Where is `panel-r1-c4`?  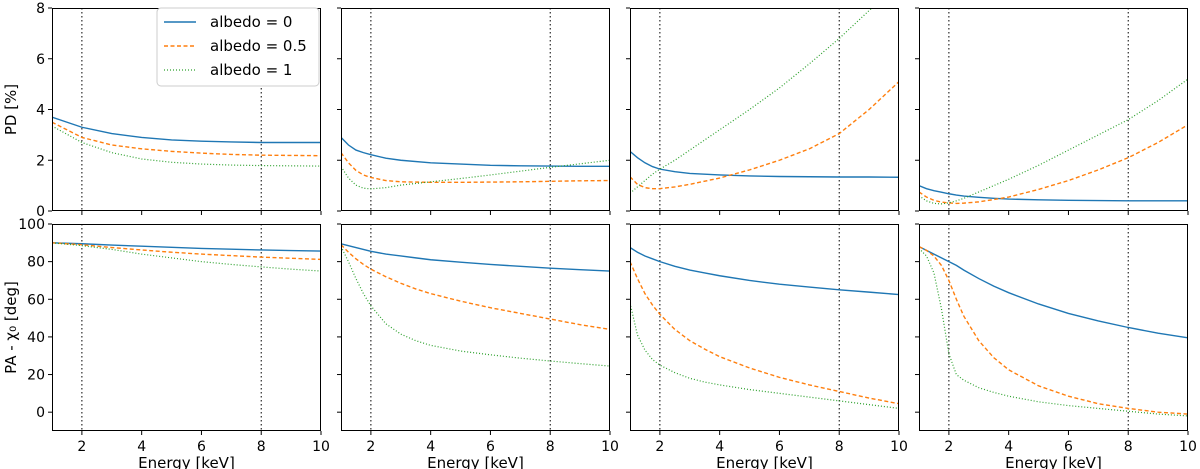 panel-r1-c4 is located at coordinates (1052, 111).